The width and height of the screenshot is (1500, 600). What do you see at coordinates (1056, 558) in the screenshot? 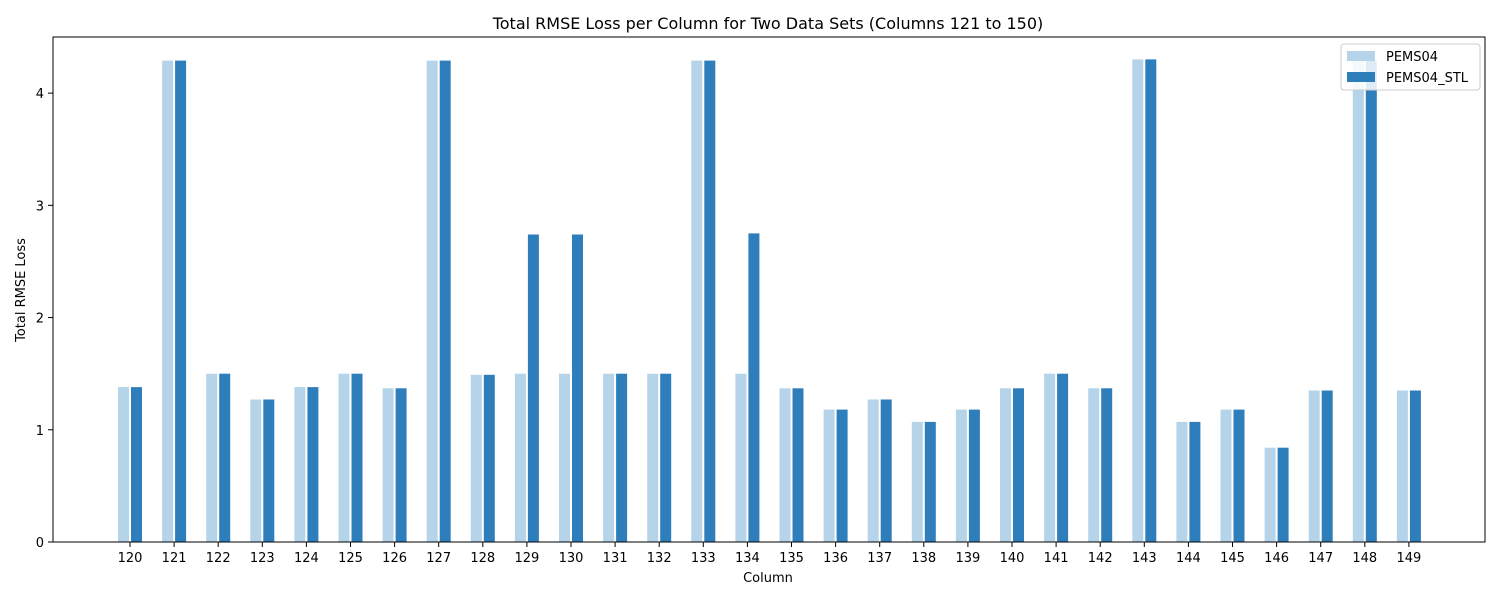
I see `x-tick-label: 141` at bounding box center [1056, 558].